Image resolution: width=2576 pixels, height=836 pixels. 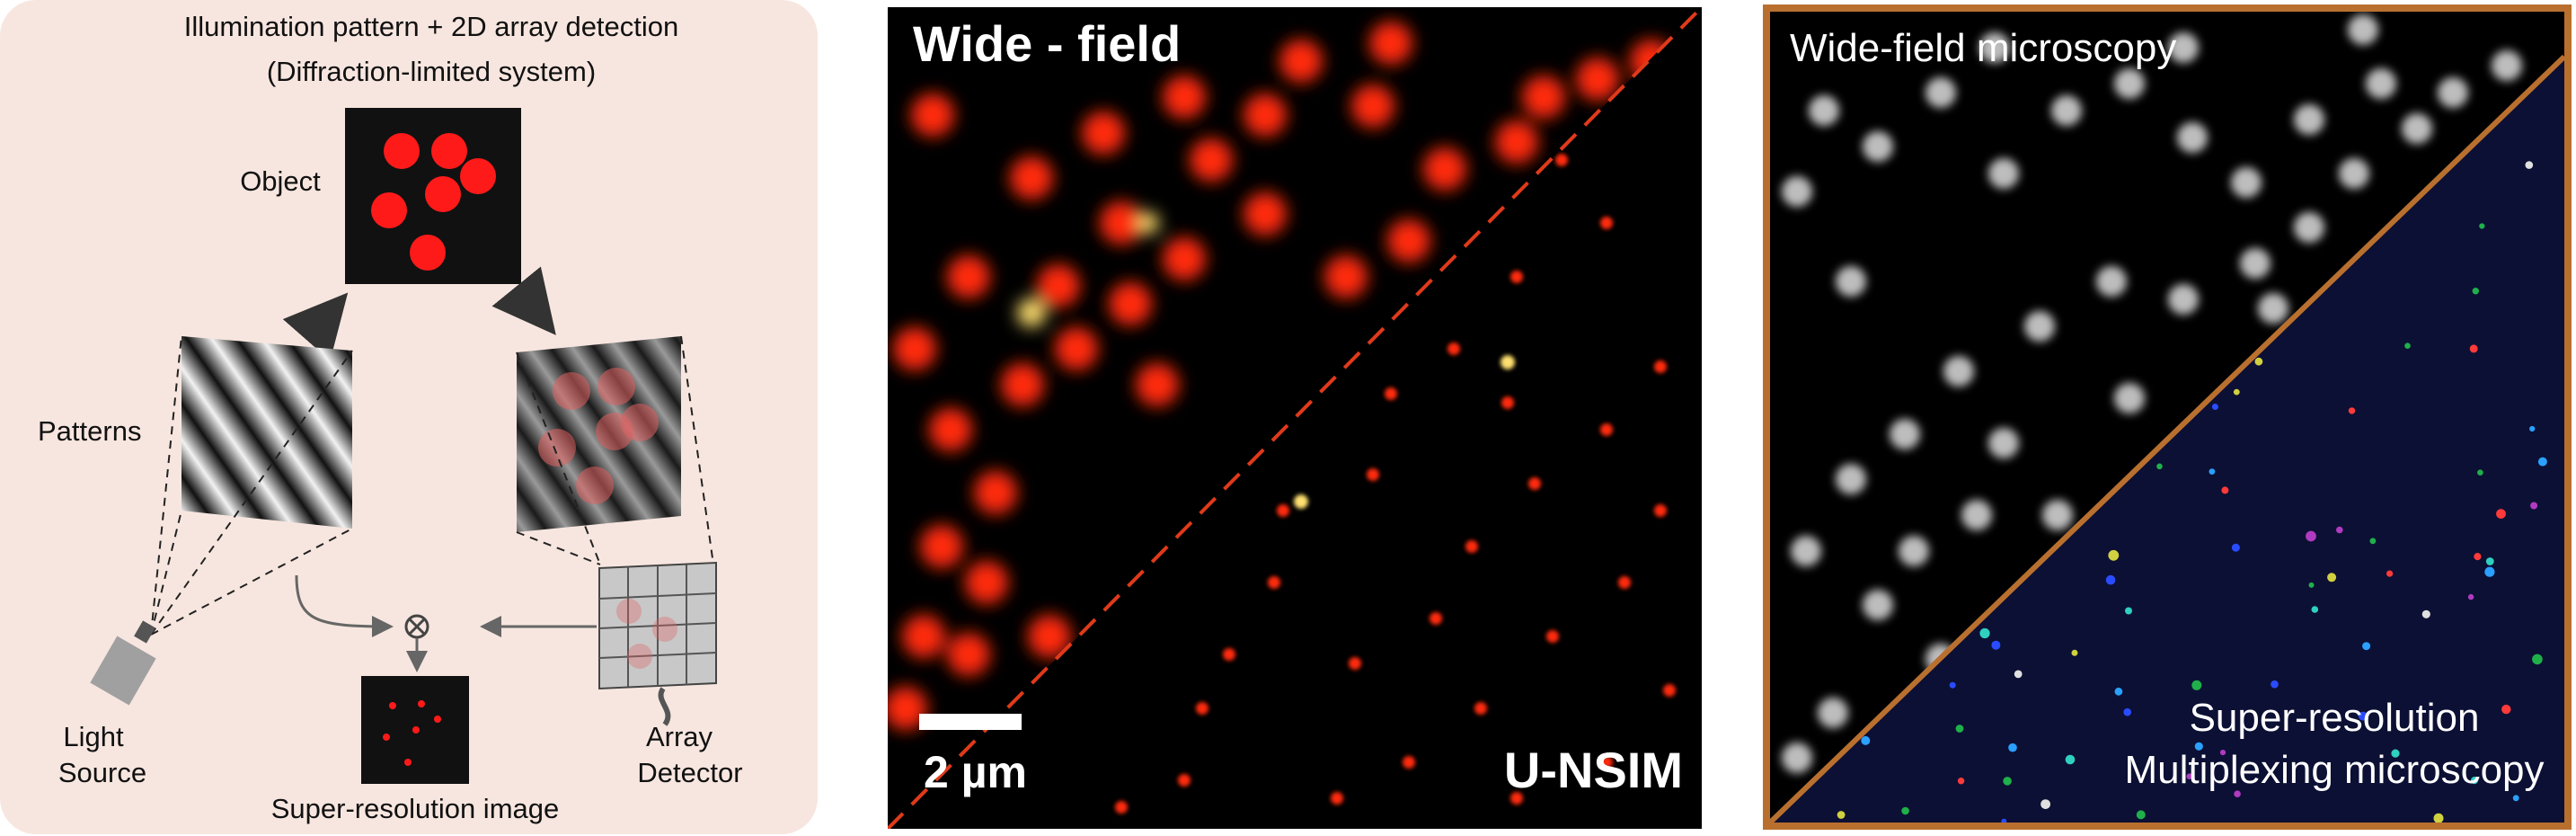 I want to click on multiply-icon, so click(x=417, y=627).